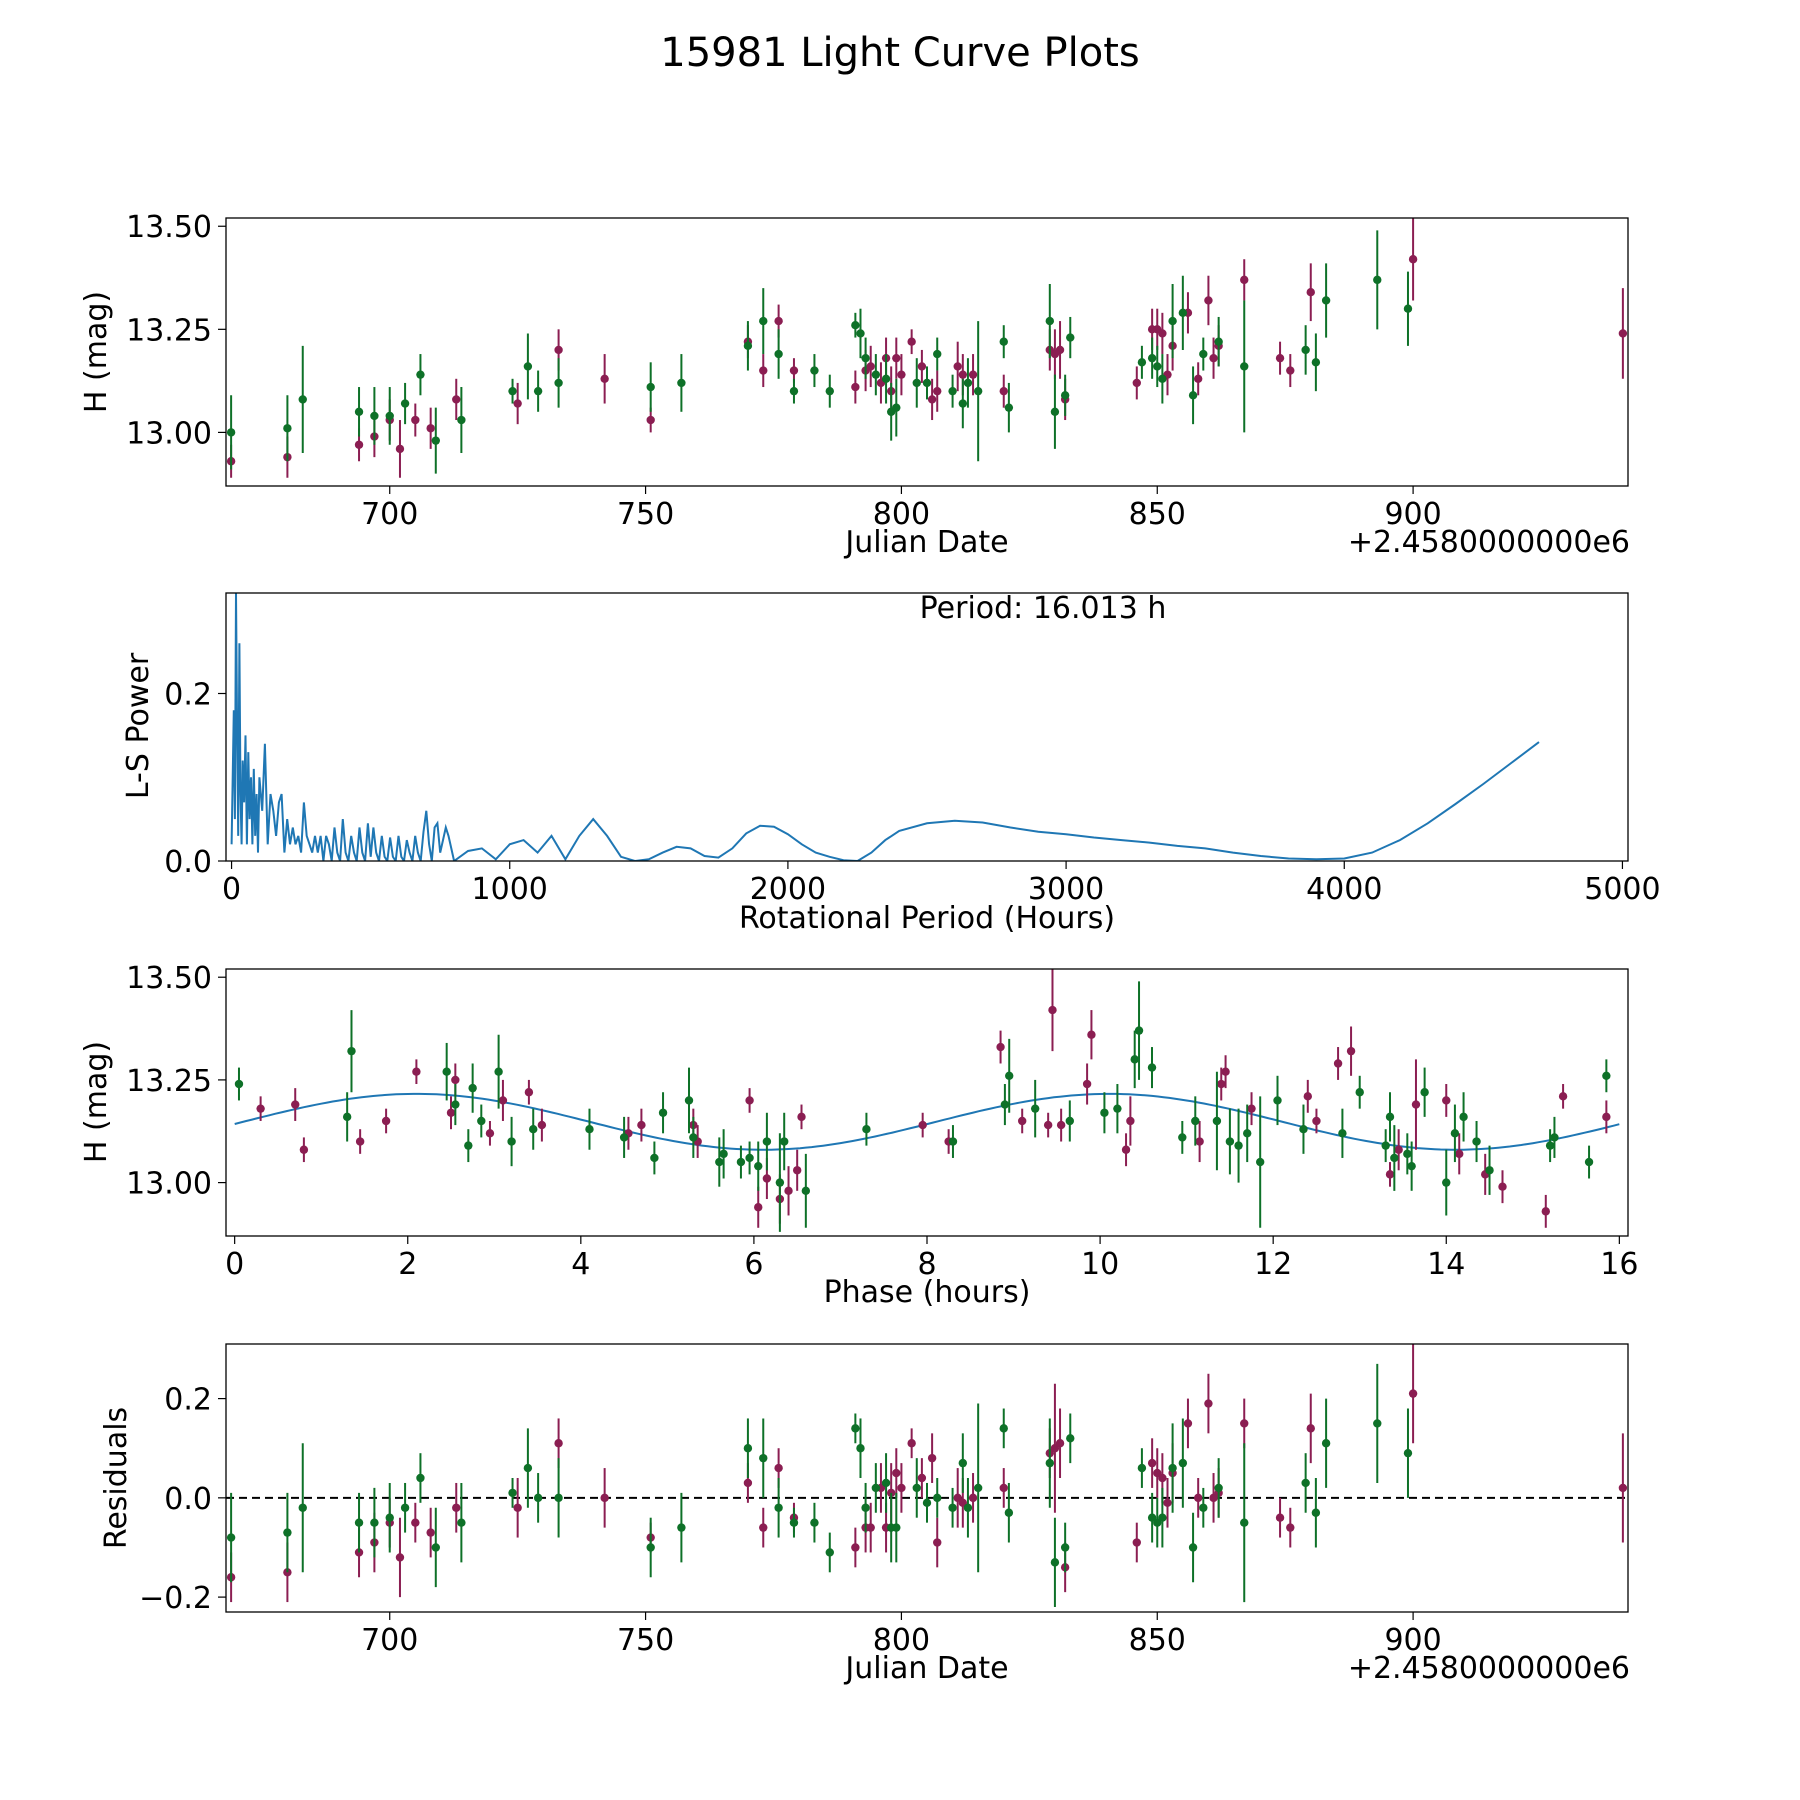 The image size is (1800, 1800). What do you see at coordinates (927, 1100) in the screenshot?
I see `phase-data-layer` at bounding box center [927, 1100].